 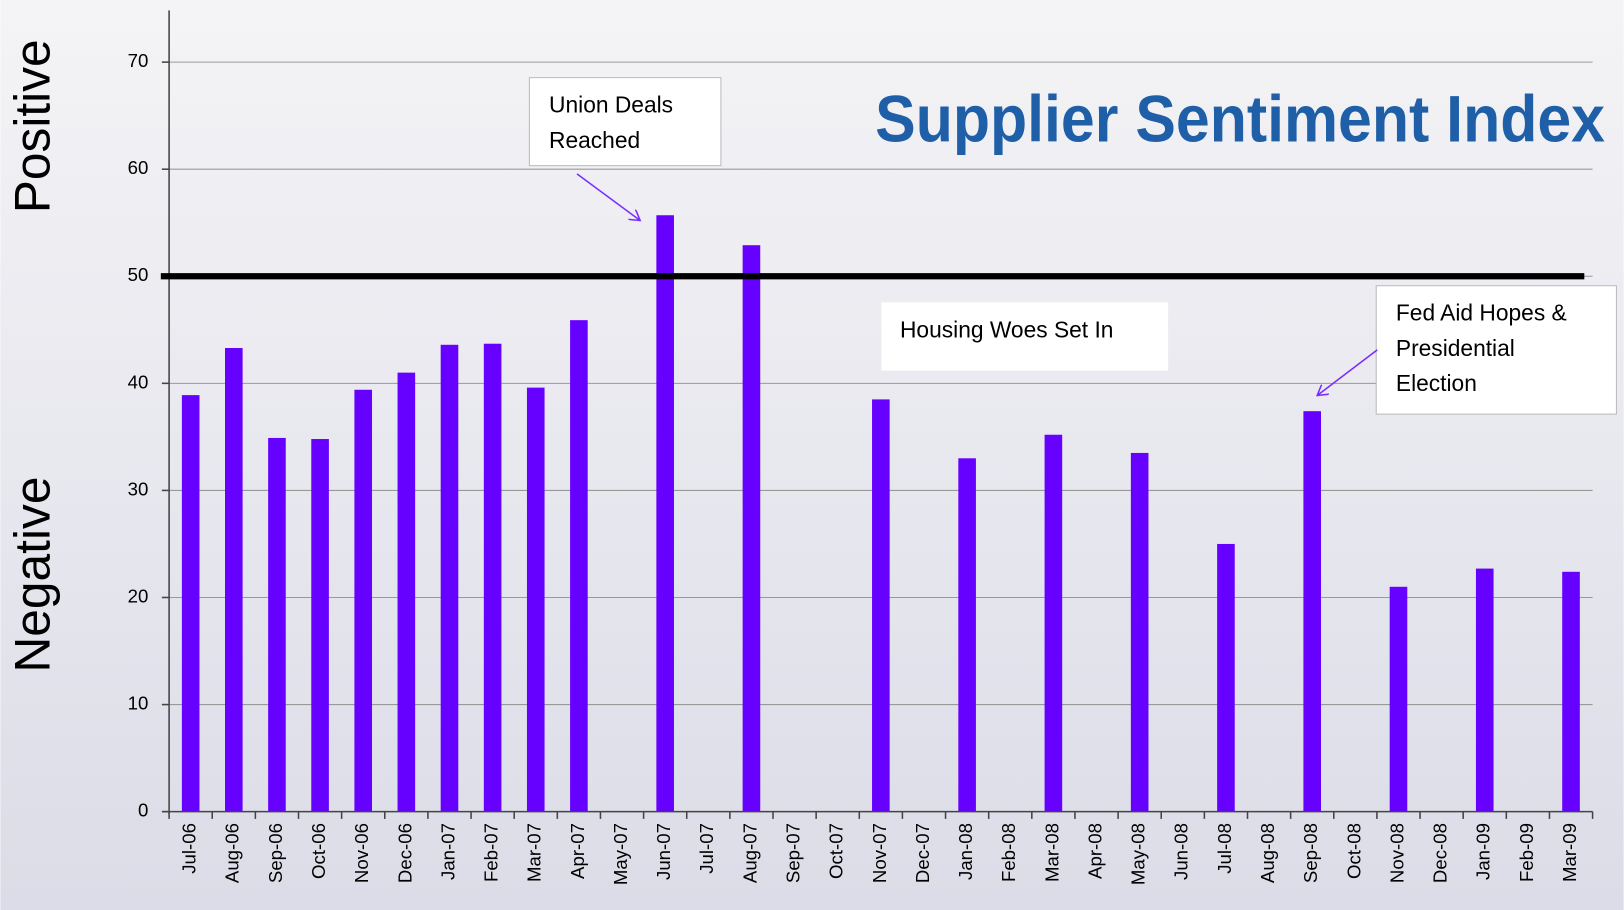 What do you see at coordinates (1483, 851) in the screenshot?
I see `x-tick-label: Jan-09` at bounding box center [1483, 851].